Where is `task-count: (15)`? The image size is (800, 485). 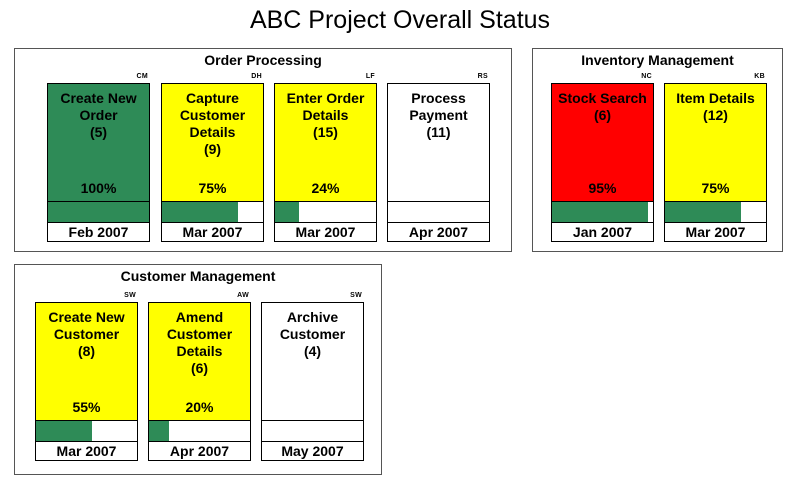 task-count: (15) is located at coordinates (325, 132).